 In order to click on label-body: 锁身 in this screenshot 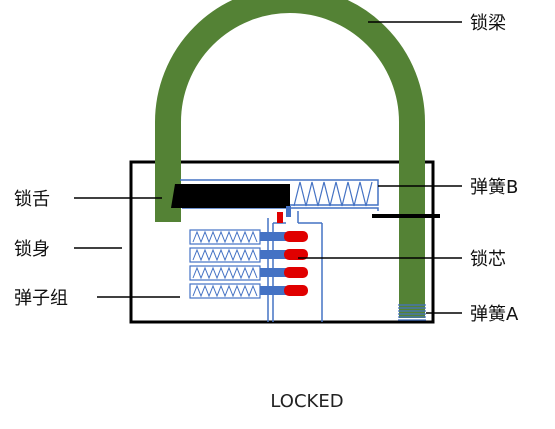, I will do `click(32, 249)`.